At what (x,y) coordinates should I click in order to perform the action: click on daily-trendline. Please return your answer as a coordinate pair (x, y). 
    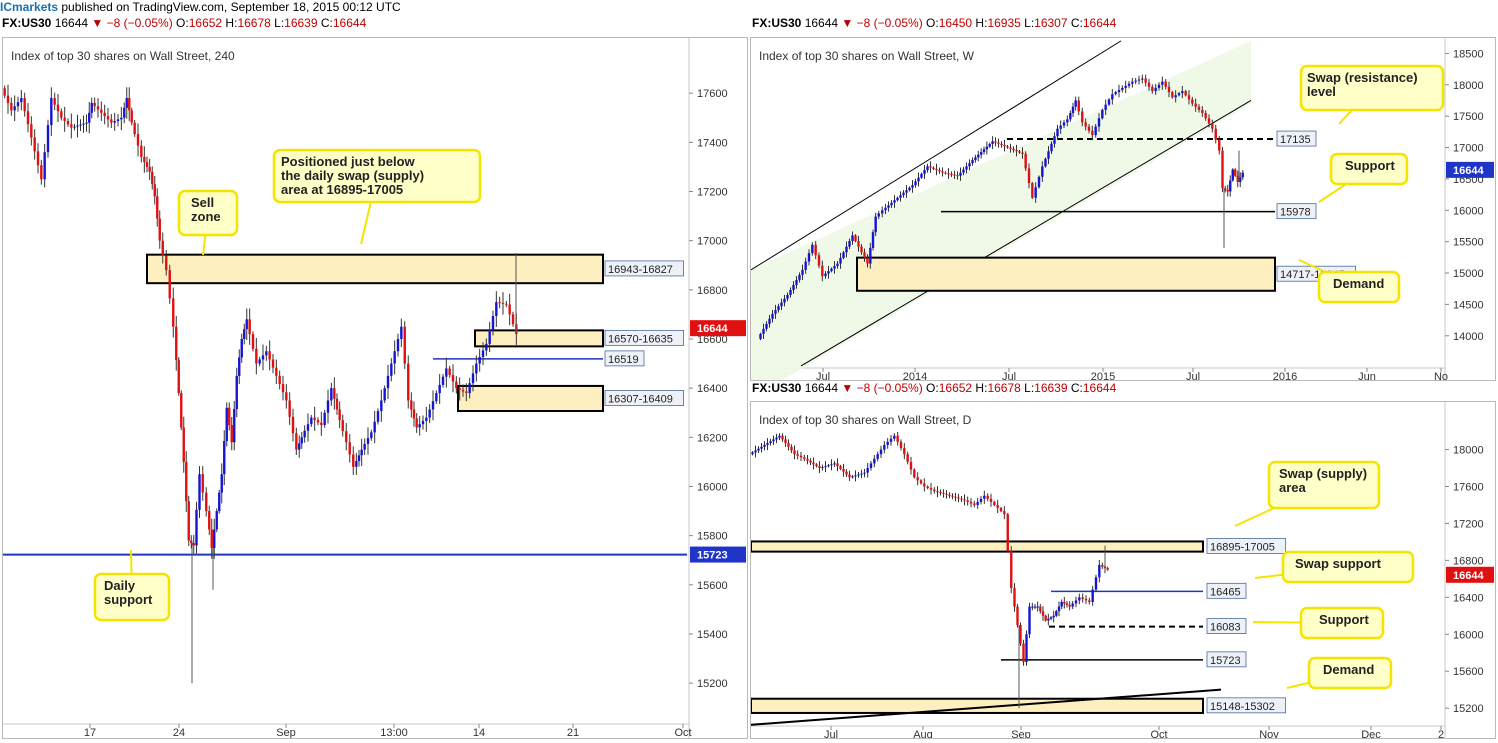
    Looking at the image, I should click on (986, 707).